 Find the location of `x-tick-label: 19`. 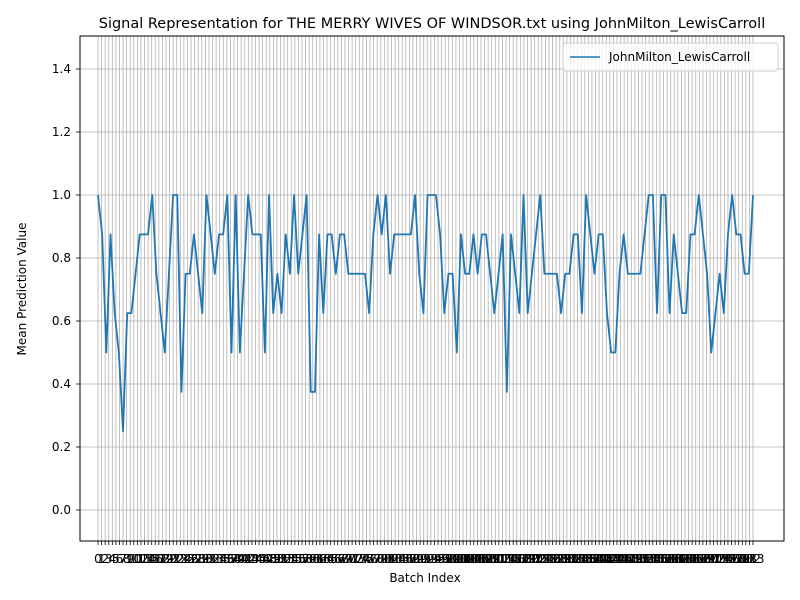

x-tick-label: 19 is located at coordinates (165, 559).